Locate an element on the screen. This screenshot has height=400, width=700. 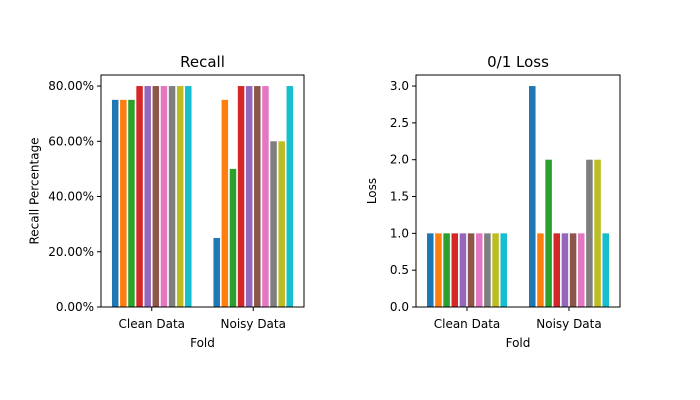
loss-ytick-label: 2.0 is located at coordinates (399, 160).